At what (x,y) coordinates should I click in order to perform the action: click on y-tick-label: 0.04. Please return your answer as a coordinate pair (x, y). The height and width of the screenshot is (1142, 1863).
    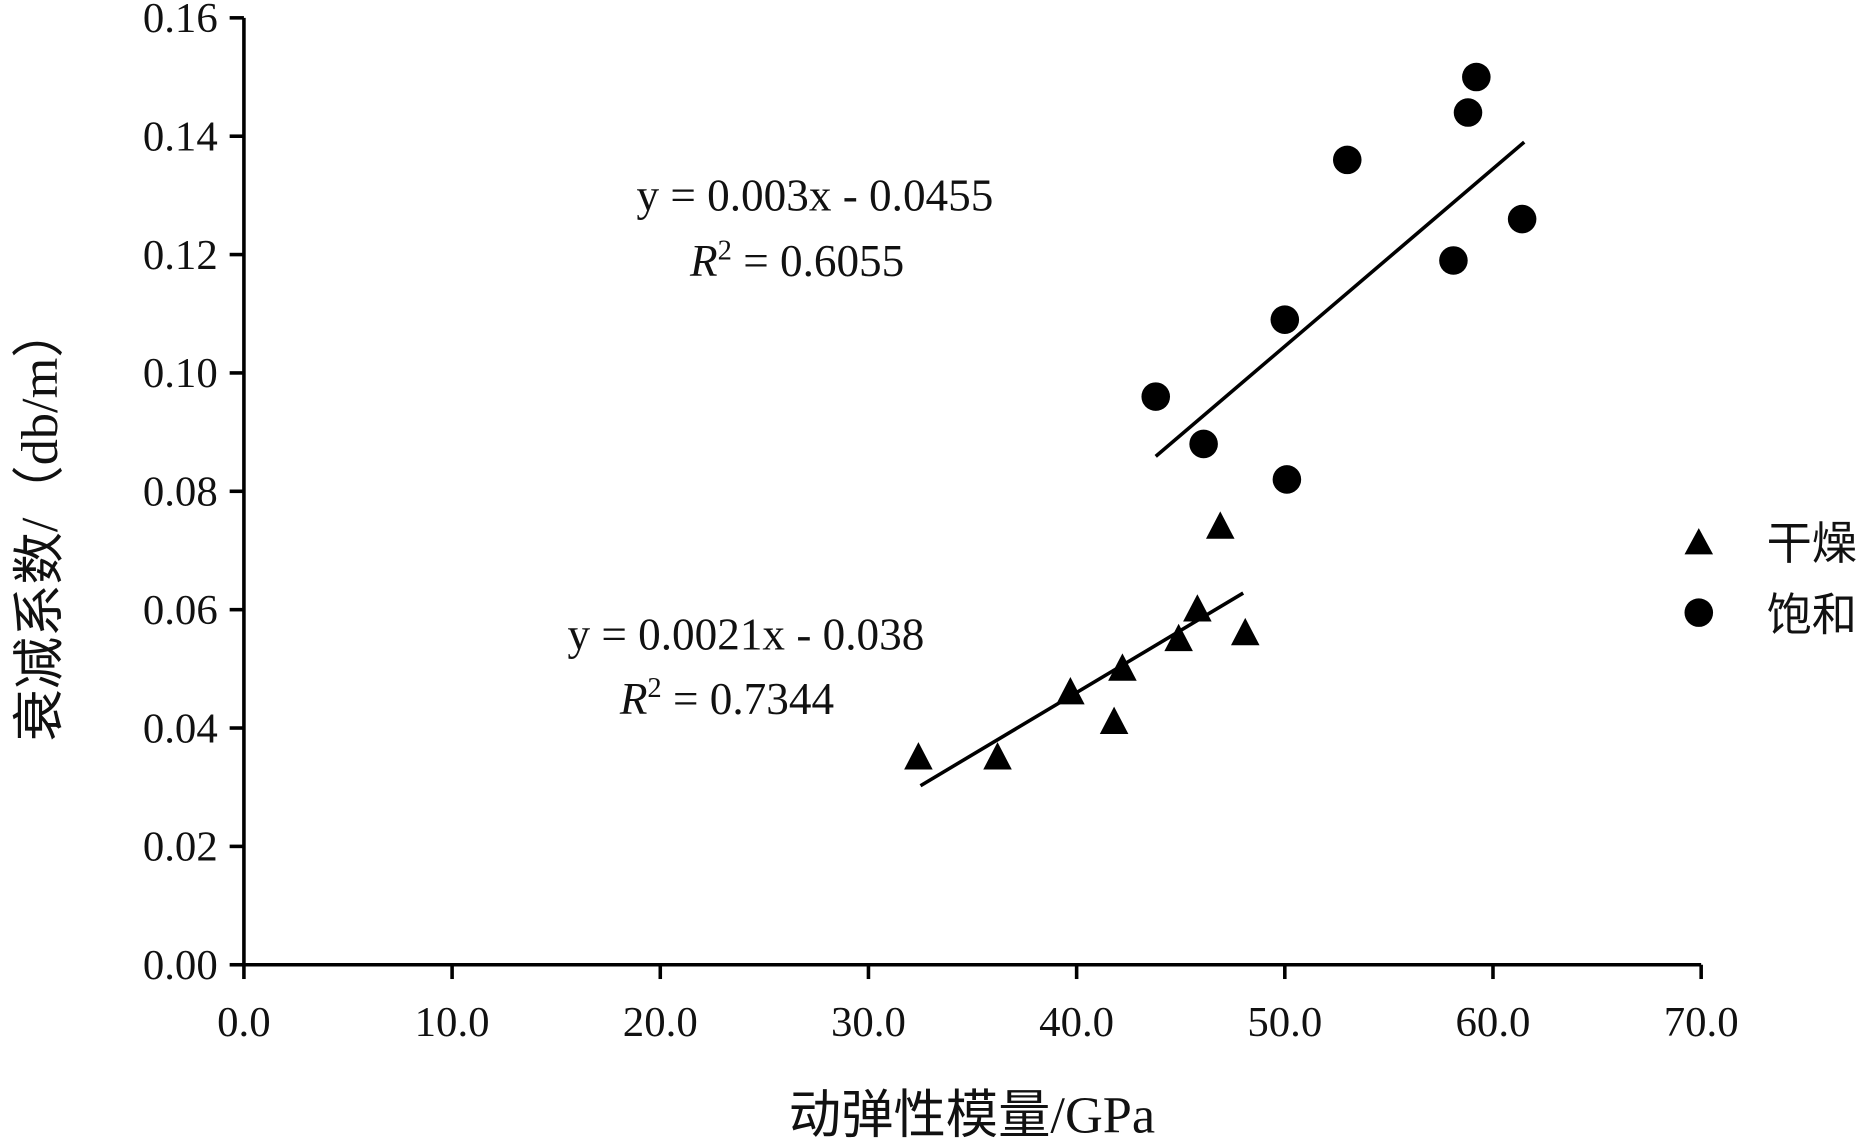
    Looking at the image, I should click on (180, 728).